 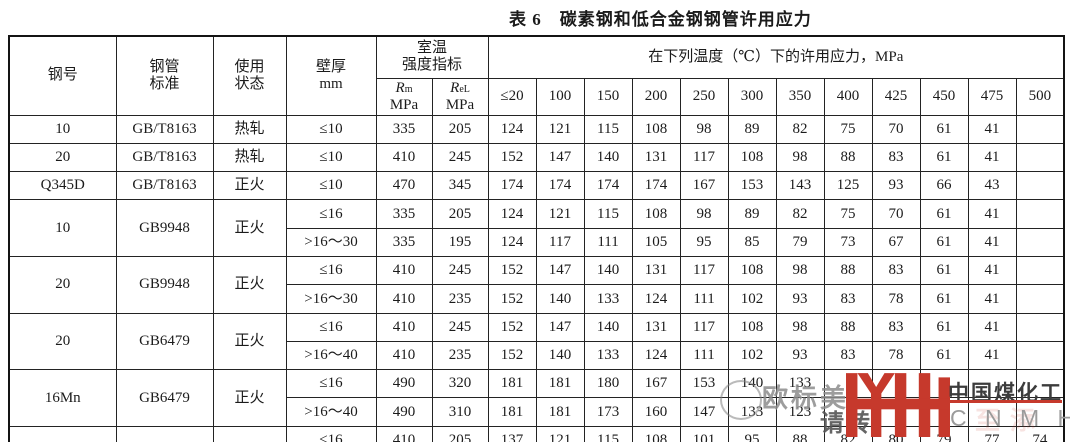 I want to click on cell-rm-value: 490, so click(x=404, y=384).